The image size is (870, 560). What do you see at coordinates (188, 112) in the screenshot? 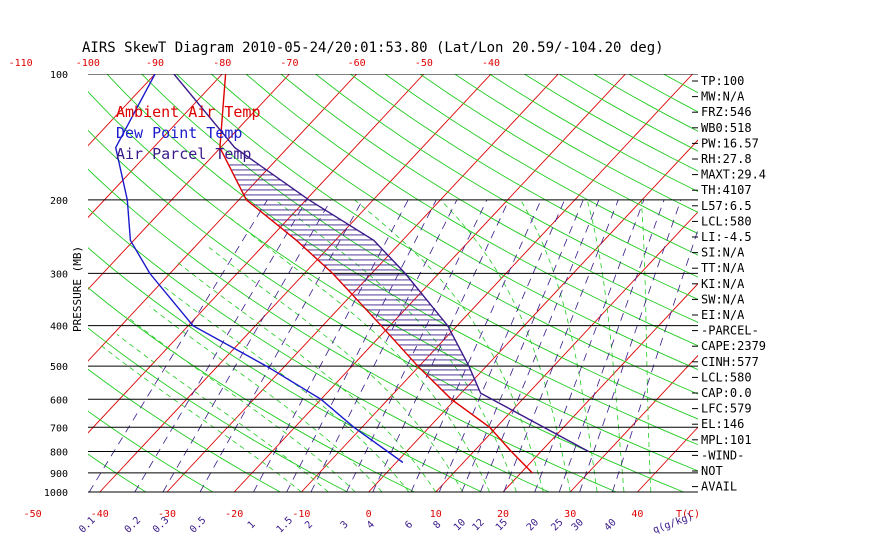
I see `legend-entry: Ambient Air Temp` at bounding box center [188, 112].